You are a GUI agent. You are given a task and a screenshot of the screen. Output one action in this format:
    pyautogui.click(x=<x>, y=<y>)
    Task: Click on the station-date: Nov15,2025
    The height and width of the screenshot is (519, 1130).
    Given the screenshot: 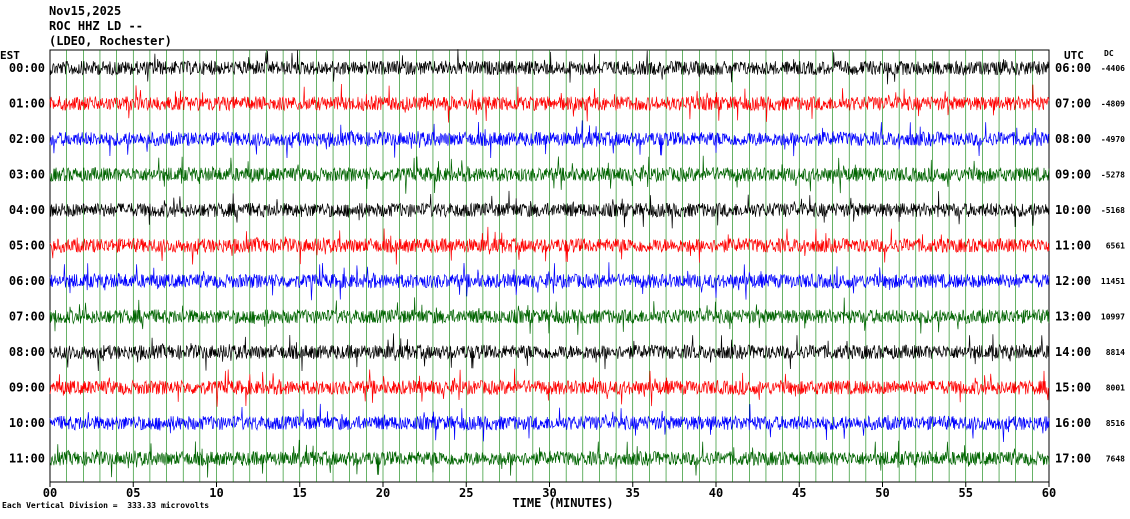 What is the action you would take?
    pyautogui.click(x=85, y=11)
    